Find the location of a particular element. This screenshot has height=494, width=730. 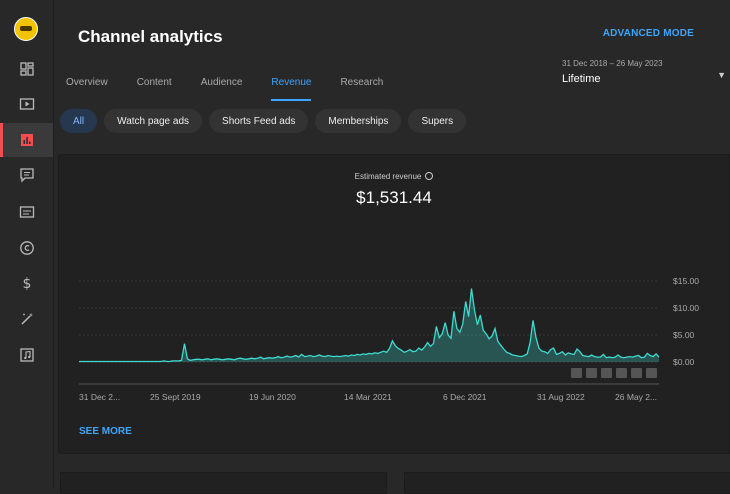

revenue-area is located at coordinates (369, 325).